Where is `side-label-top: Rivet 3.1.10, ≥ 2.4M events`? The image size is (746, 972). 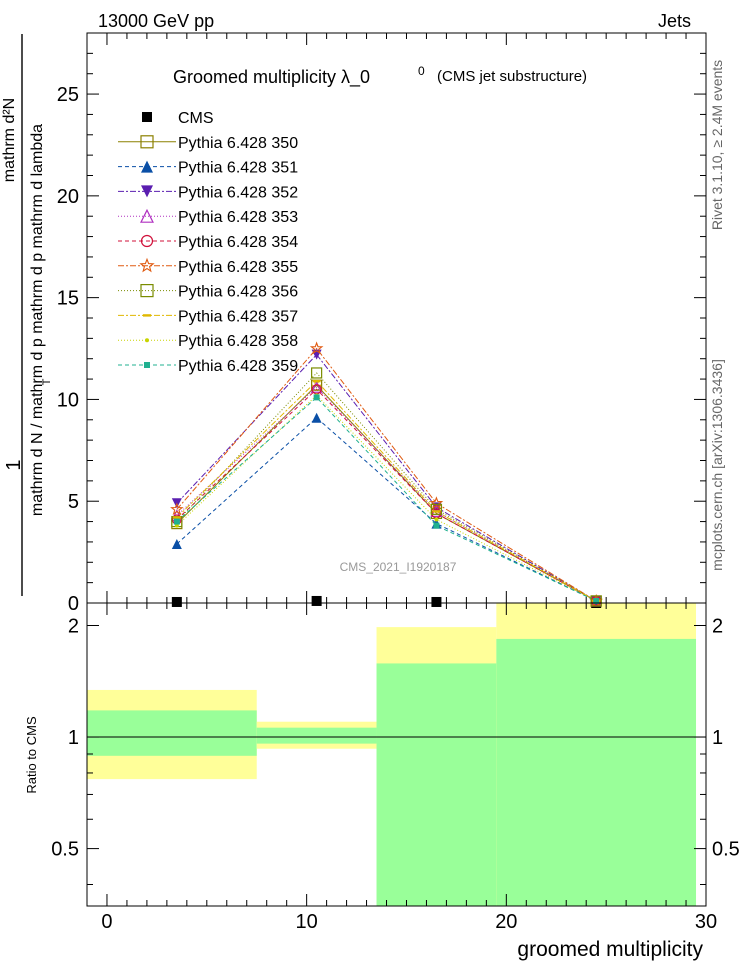 side-label-top: Rivet 3.1.10, ≥ 2.4M events is located at coordinates (717, 145).